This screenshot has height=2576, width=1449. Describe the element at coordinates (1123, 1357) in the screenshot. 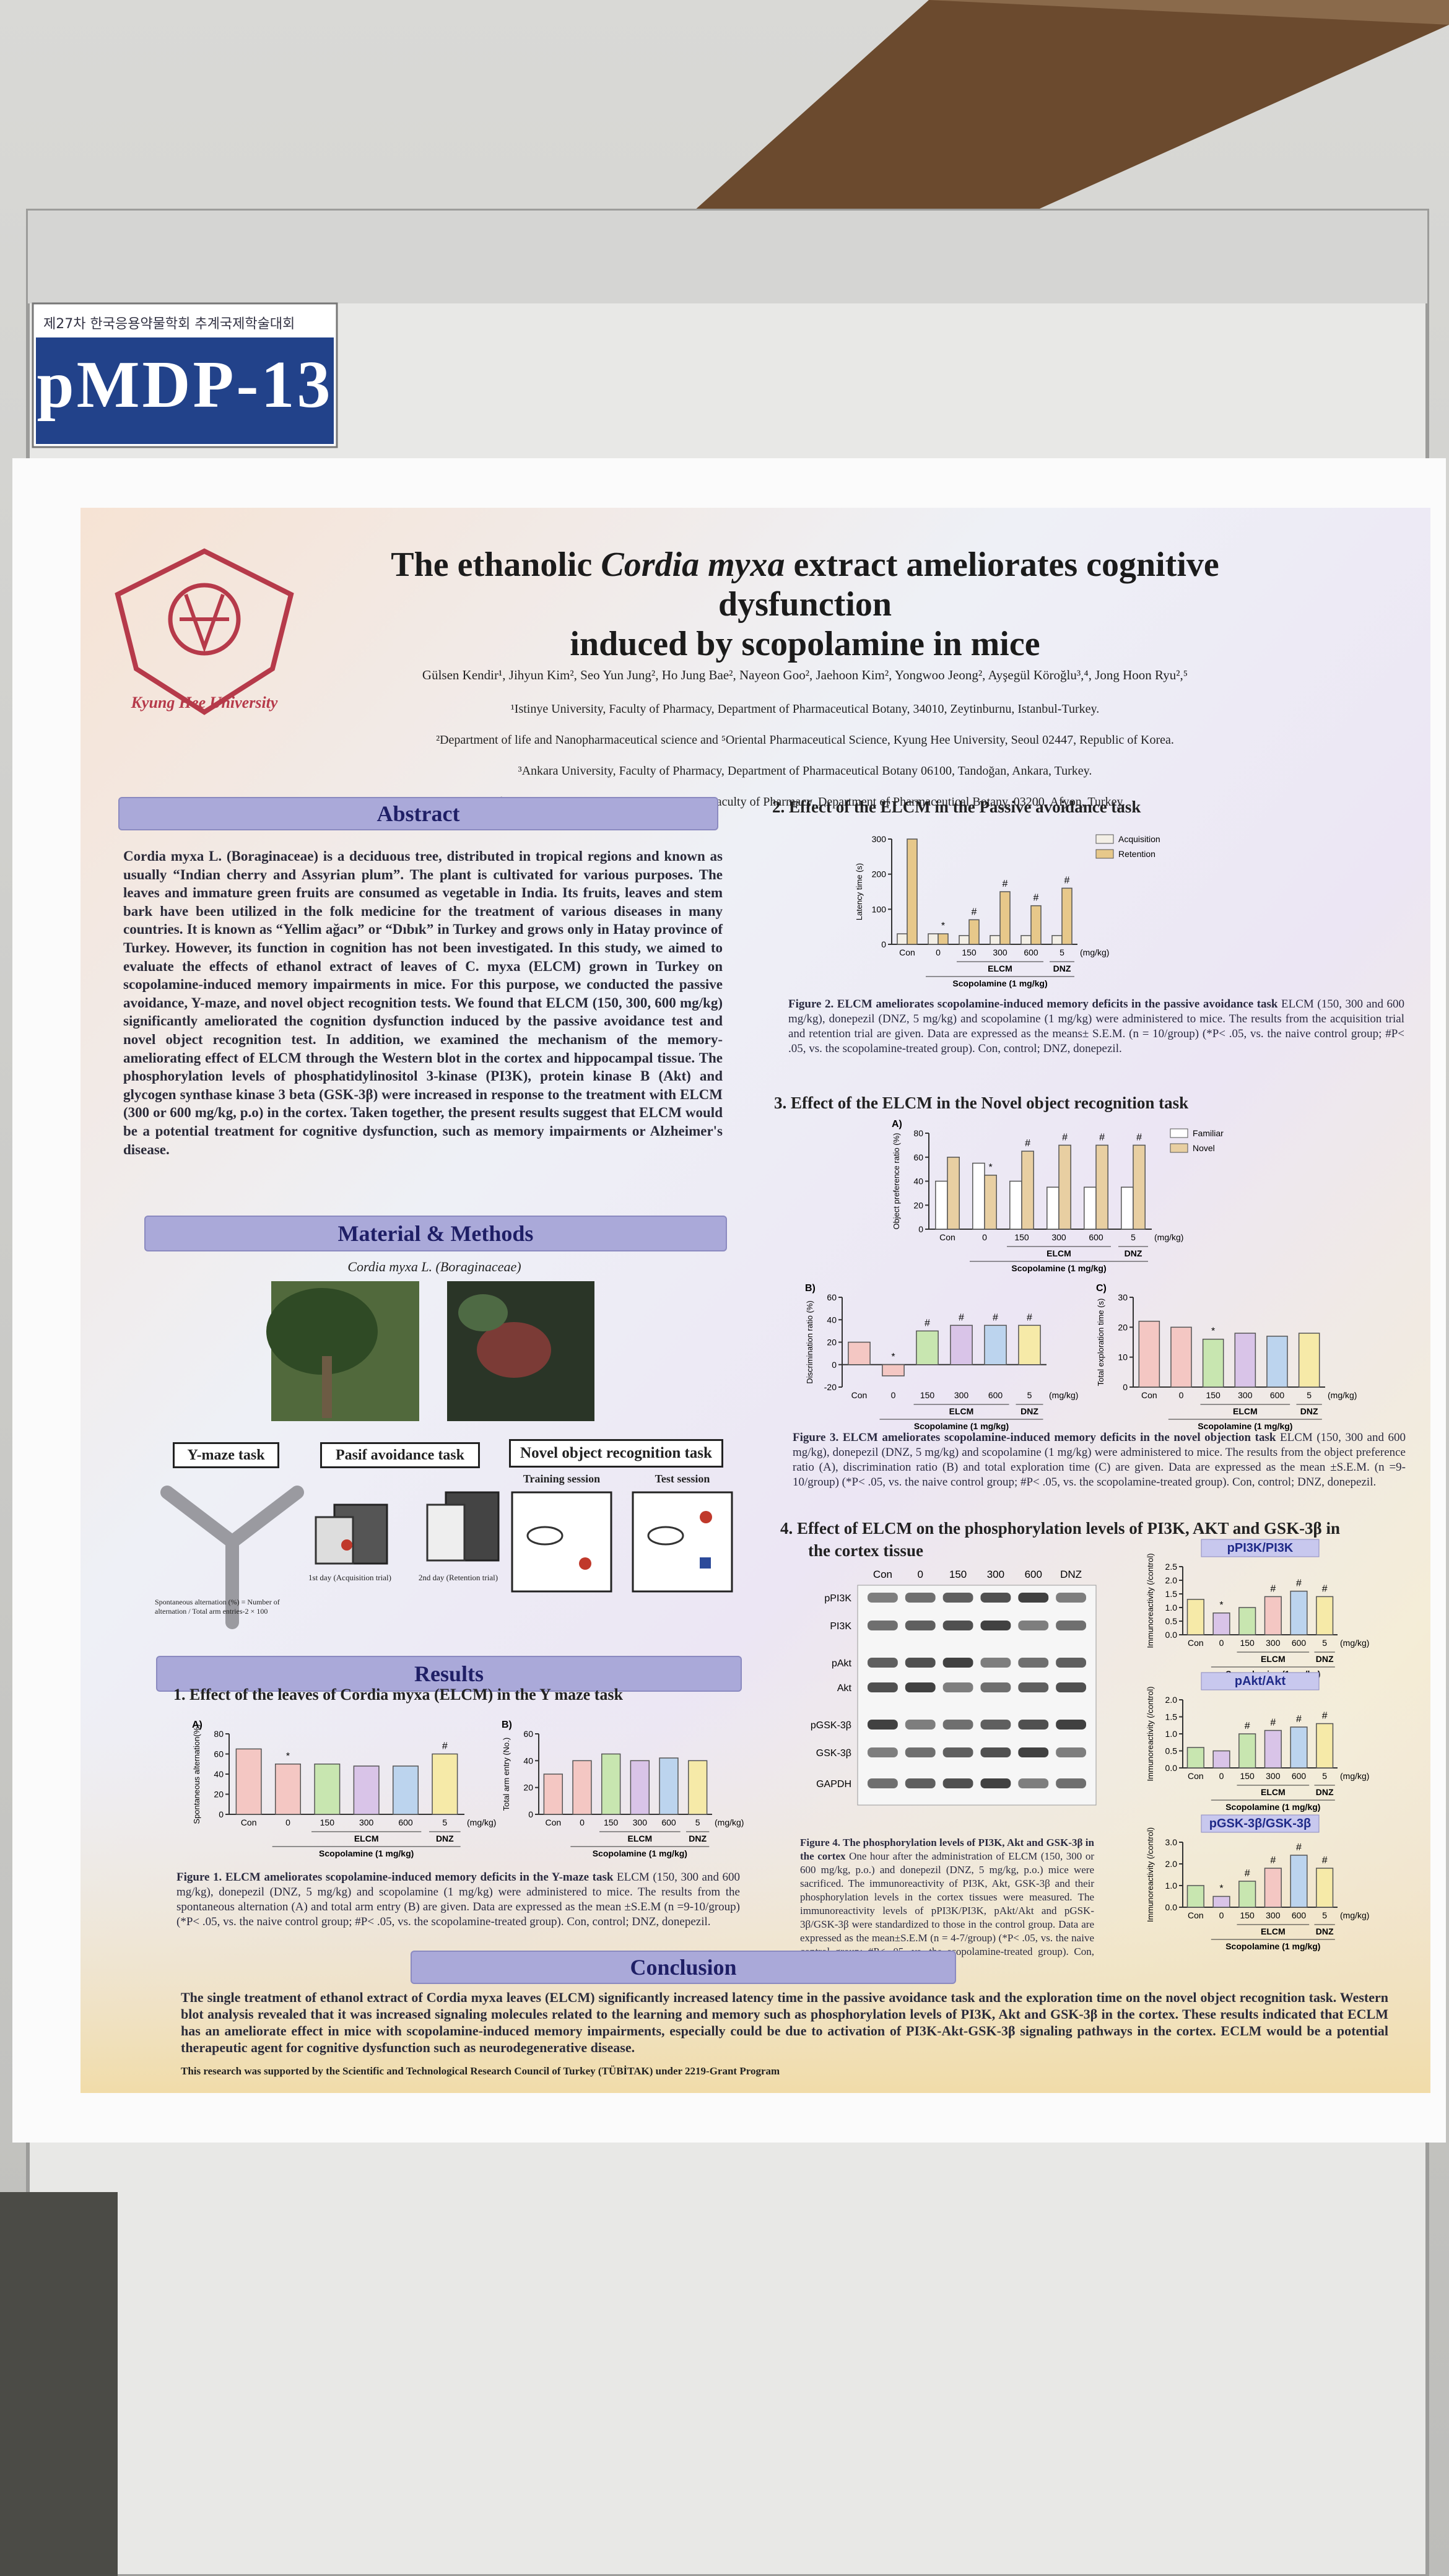

I see `y-tick-label: 10` at that location.